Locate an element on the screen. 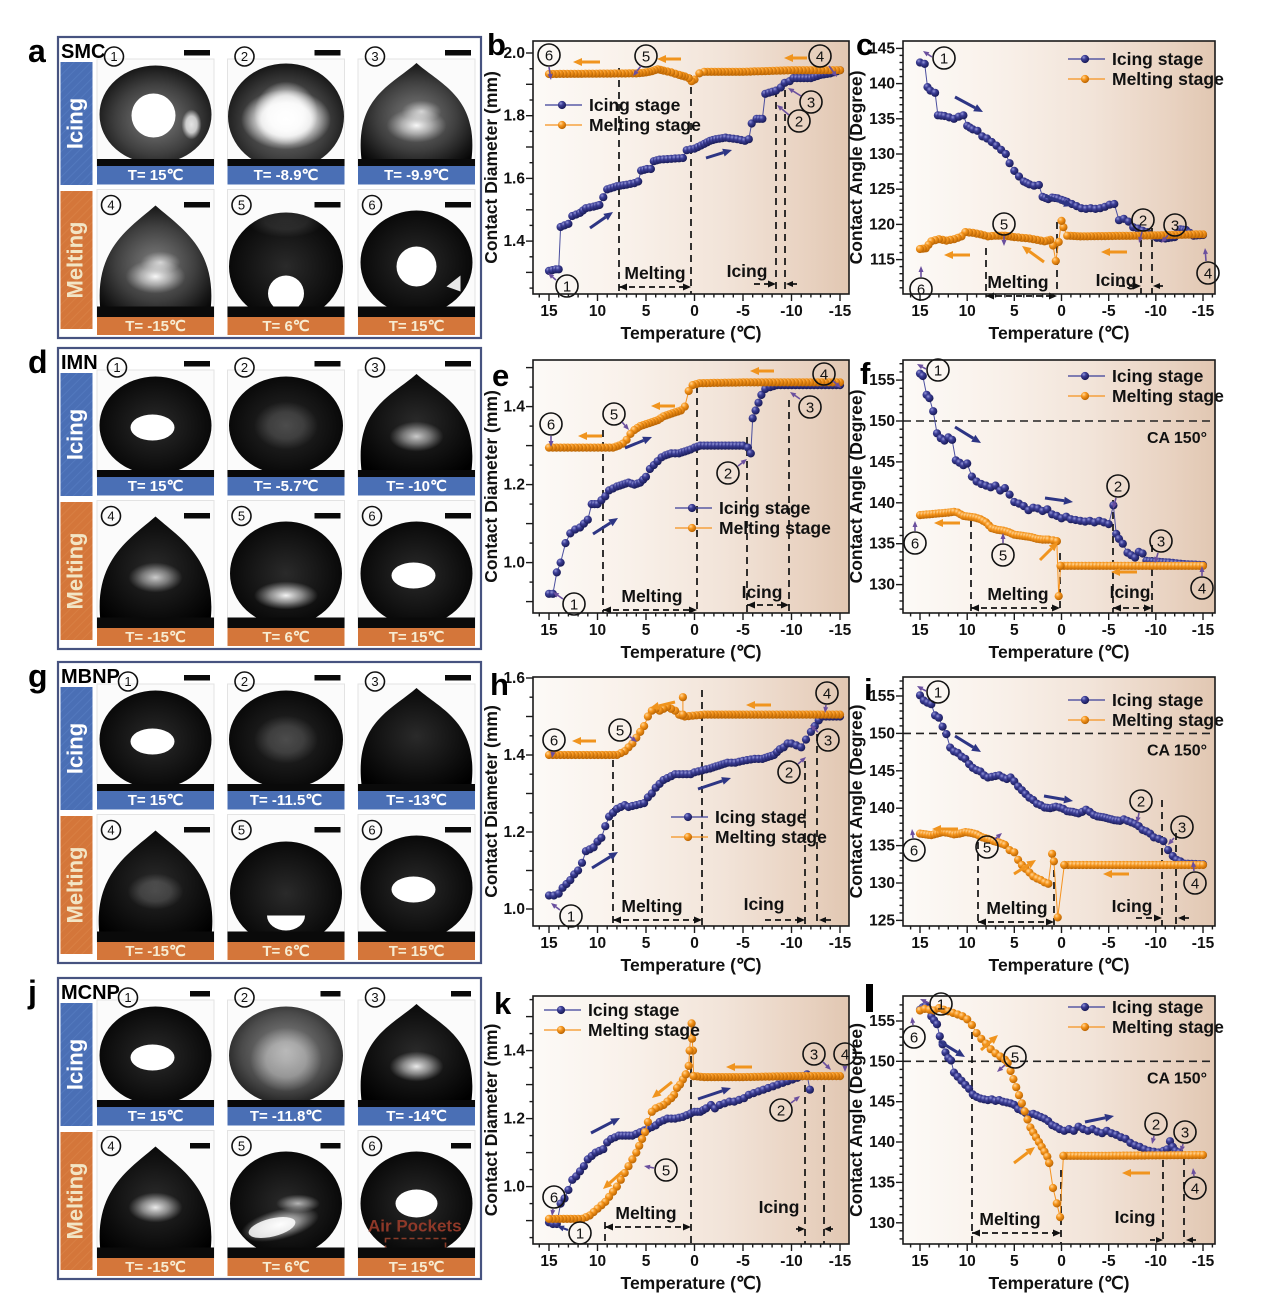 Image resolution: width=1280 pixels, height=1307 pixels. svg-text: Contact Diameter (mm) is located at coordinates (491, 167).